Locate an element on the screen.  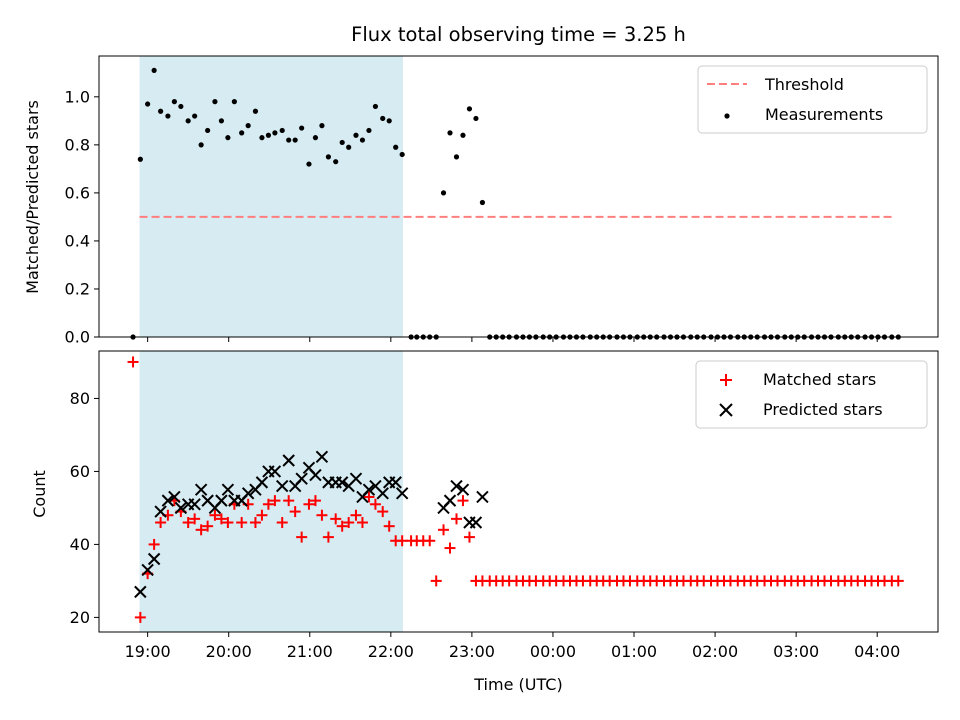
counts-y-tick-label: 20 is located at coordinates (80, 617).